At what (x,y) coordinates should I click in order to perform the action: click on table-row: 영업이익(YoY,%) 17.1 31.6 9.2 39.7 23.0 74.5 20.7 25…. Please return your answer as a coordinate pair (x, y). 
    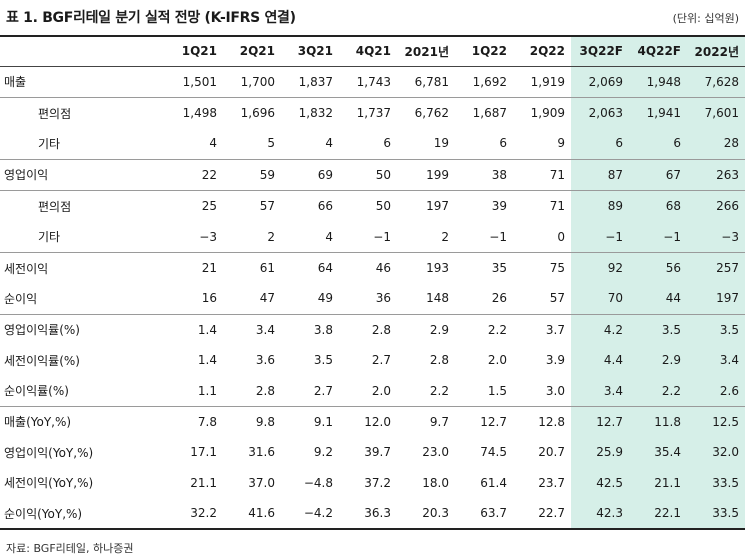
    Looking at the image, I should click on (372, 452).